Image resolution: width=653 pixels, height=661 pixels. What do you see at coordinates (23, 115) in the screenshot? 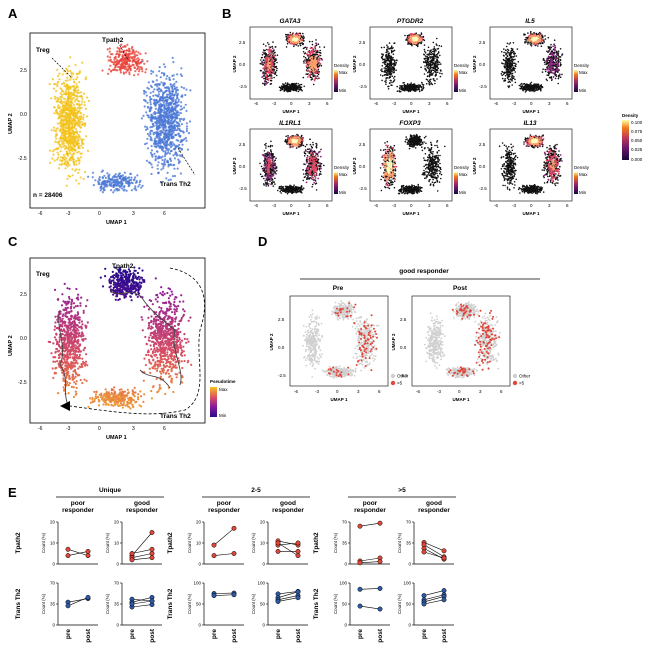
I see `a-ytick-1: 0.0` at bounding box center [23, 115].